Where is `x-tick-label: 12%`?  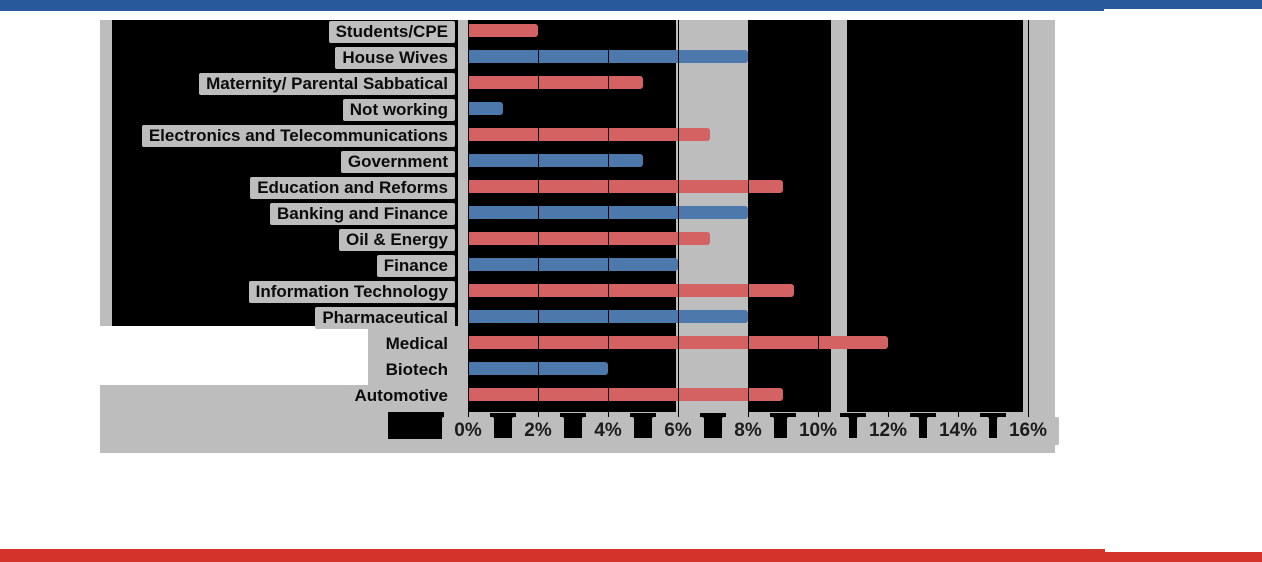 x-tick-label: 12% is located at coordinates (888, 431).